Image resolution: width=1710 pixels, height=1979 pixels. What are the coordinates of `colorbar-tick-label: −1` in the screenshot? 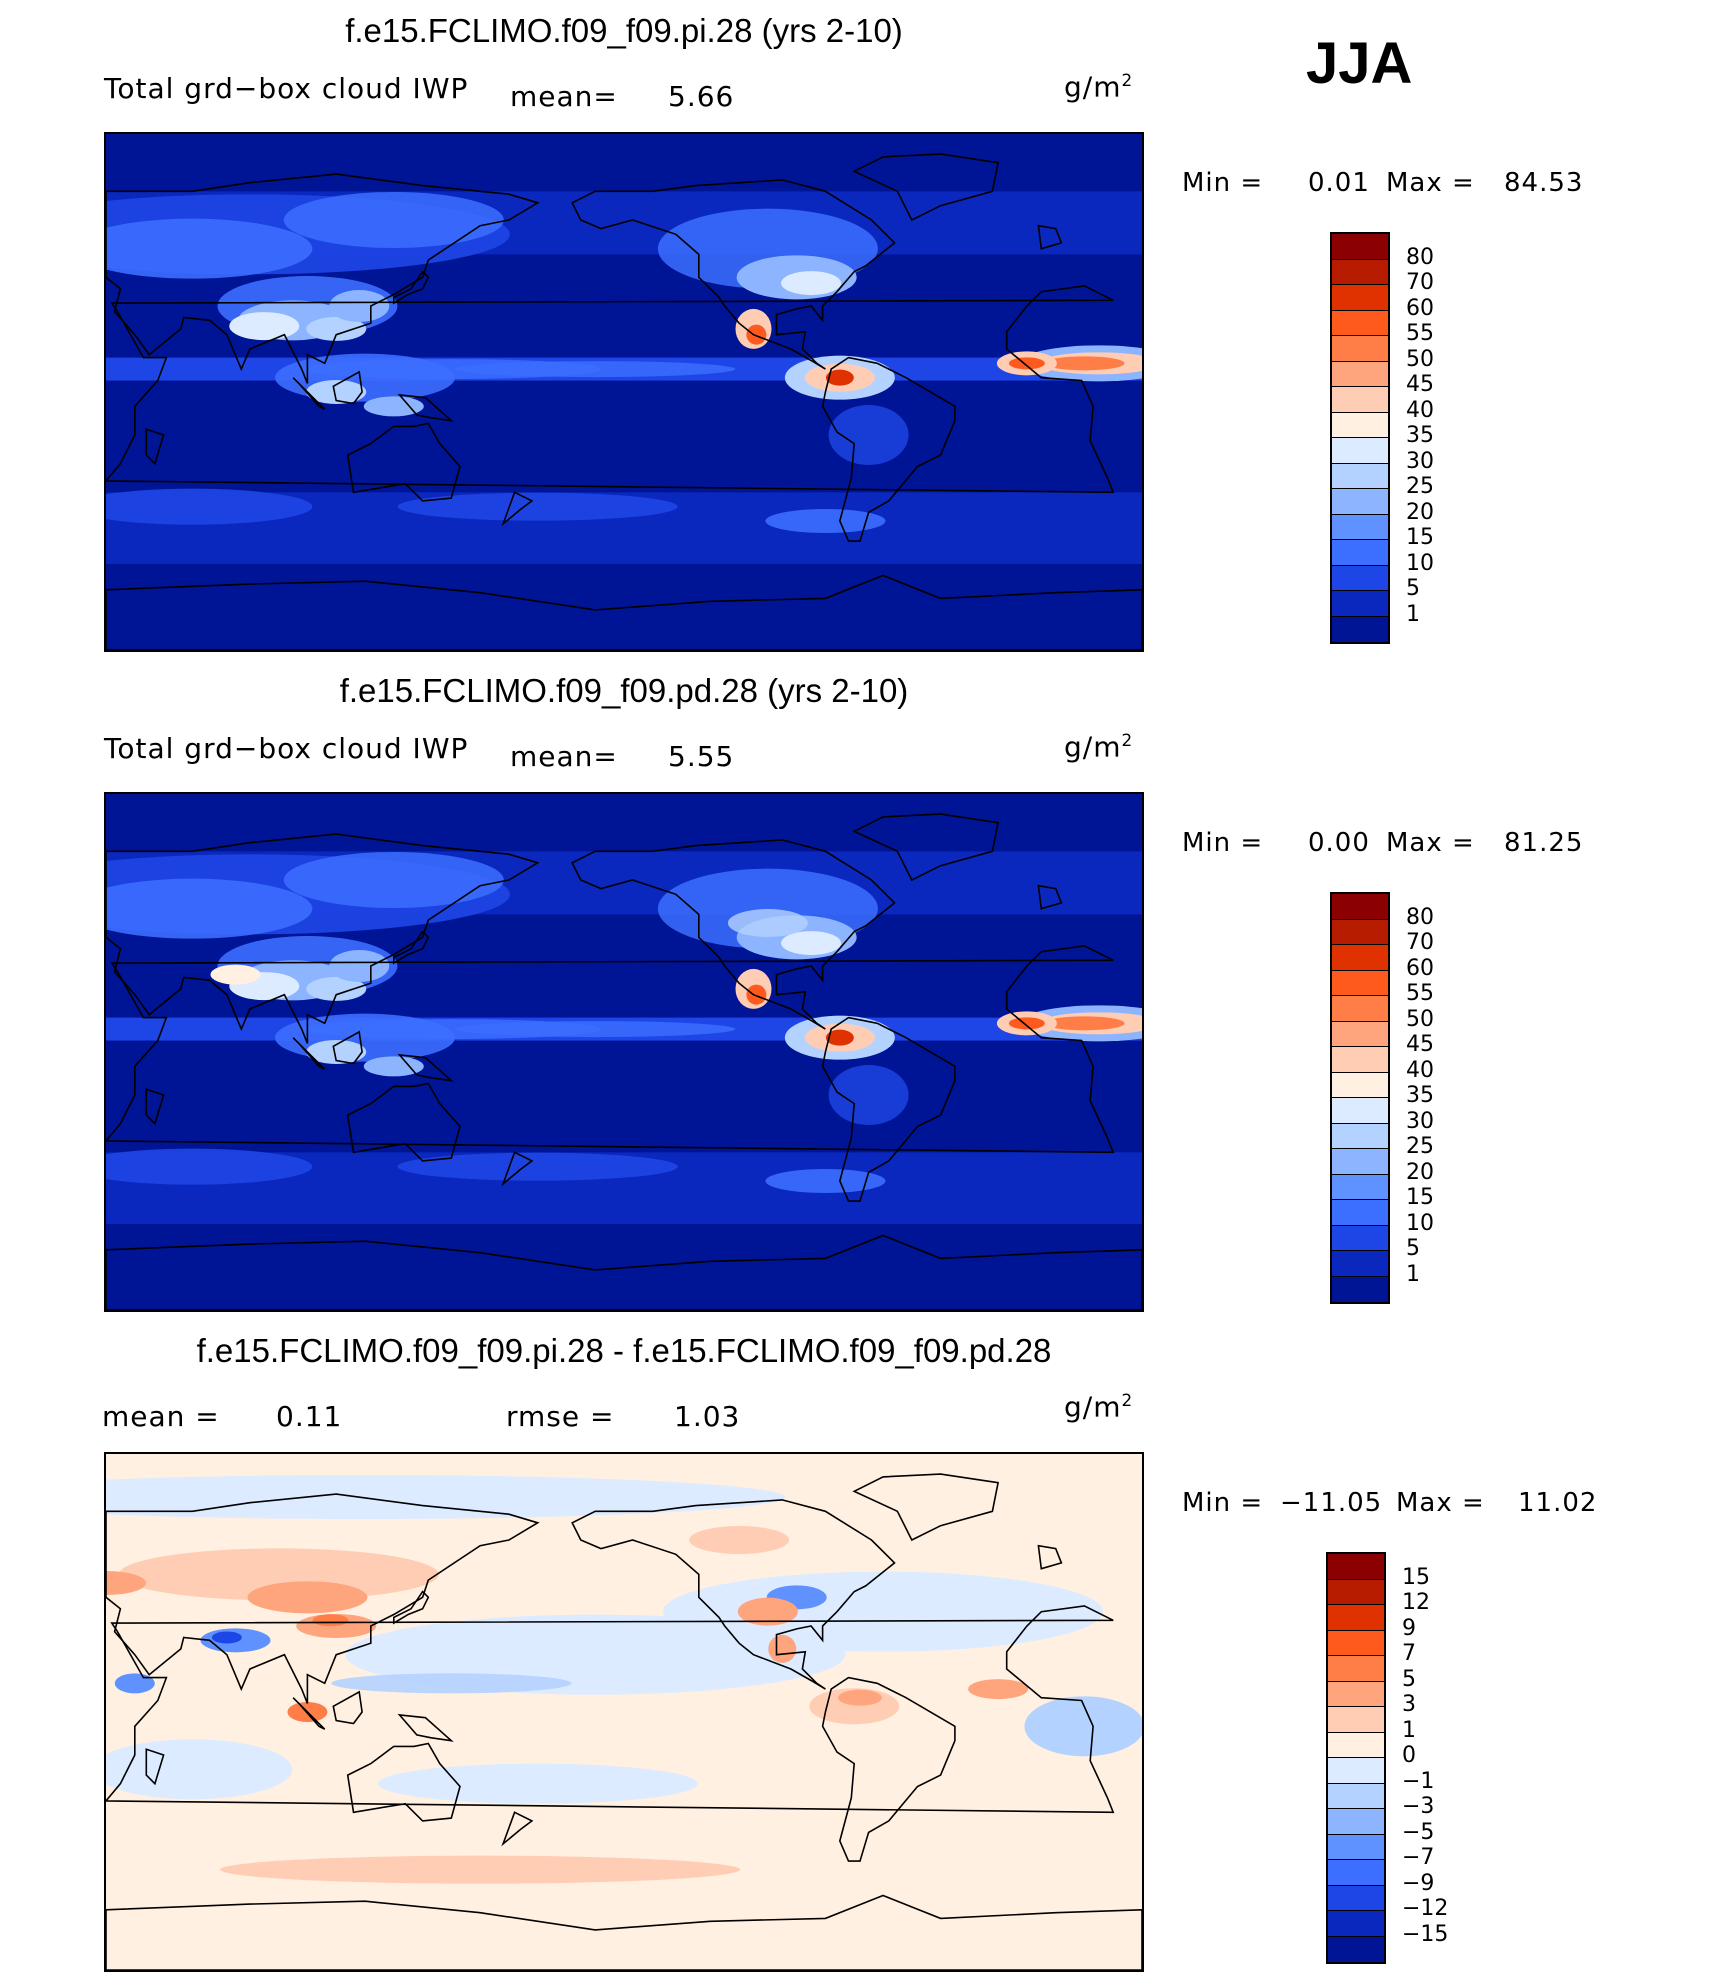 It's located at (1418, 1781).